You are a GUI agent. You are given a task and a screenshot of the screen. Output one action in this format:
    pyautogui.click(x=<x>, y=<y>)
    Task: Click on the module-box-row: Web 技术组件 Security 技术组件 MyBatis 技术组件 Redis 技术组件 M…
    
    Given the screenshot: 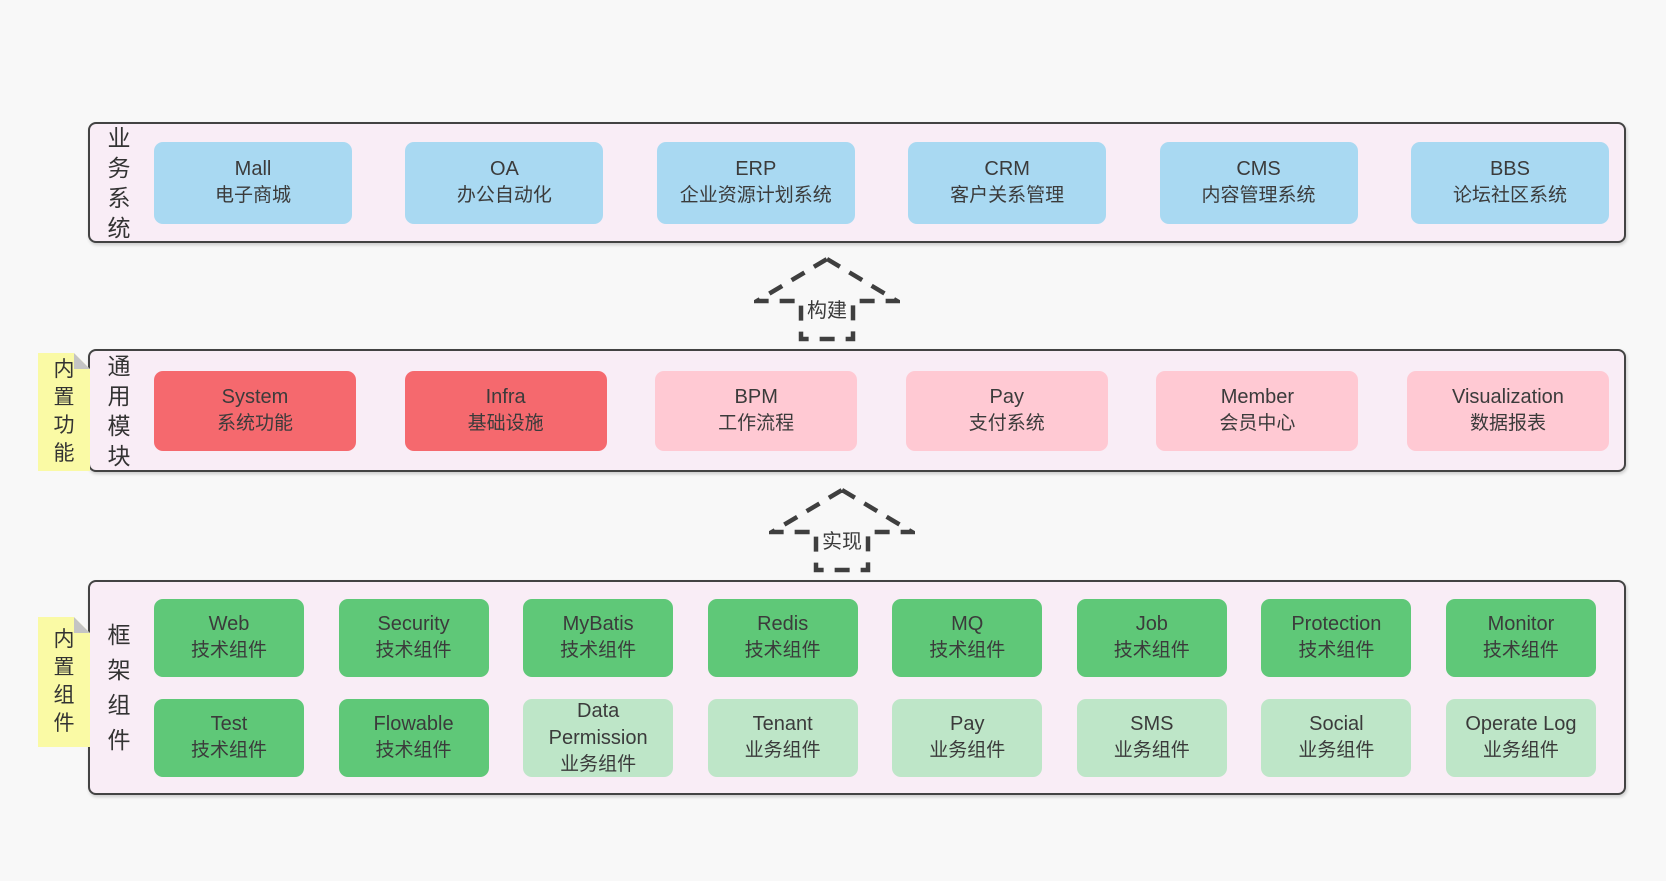 What is the action you would take?
    pyautogui.click(x=875, y=637)
    